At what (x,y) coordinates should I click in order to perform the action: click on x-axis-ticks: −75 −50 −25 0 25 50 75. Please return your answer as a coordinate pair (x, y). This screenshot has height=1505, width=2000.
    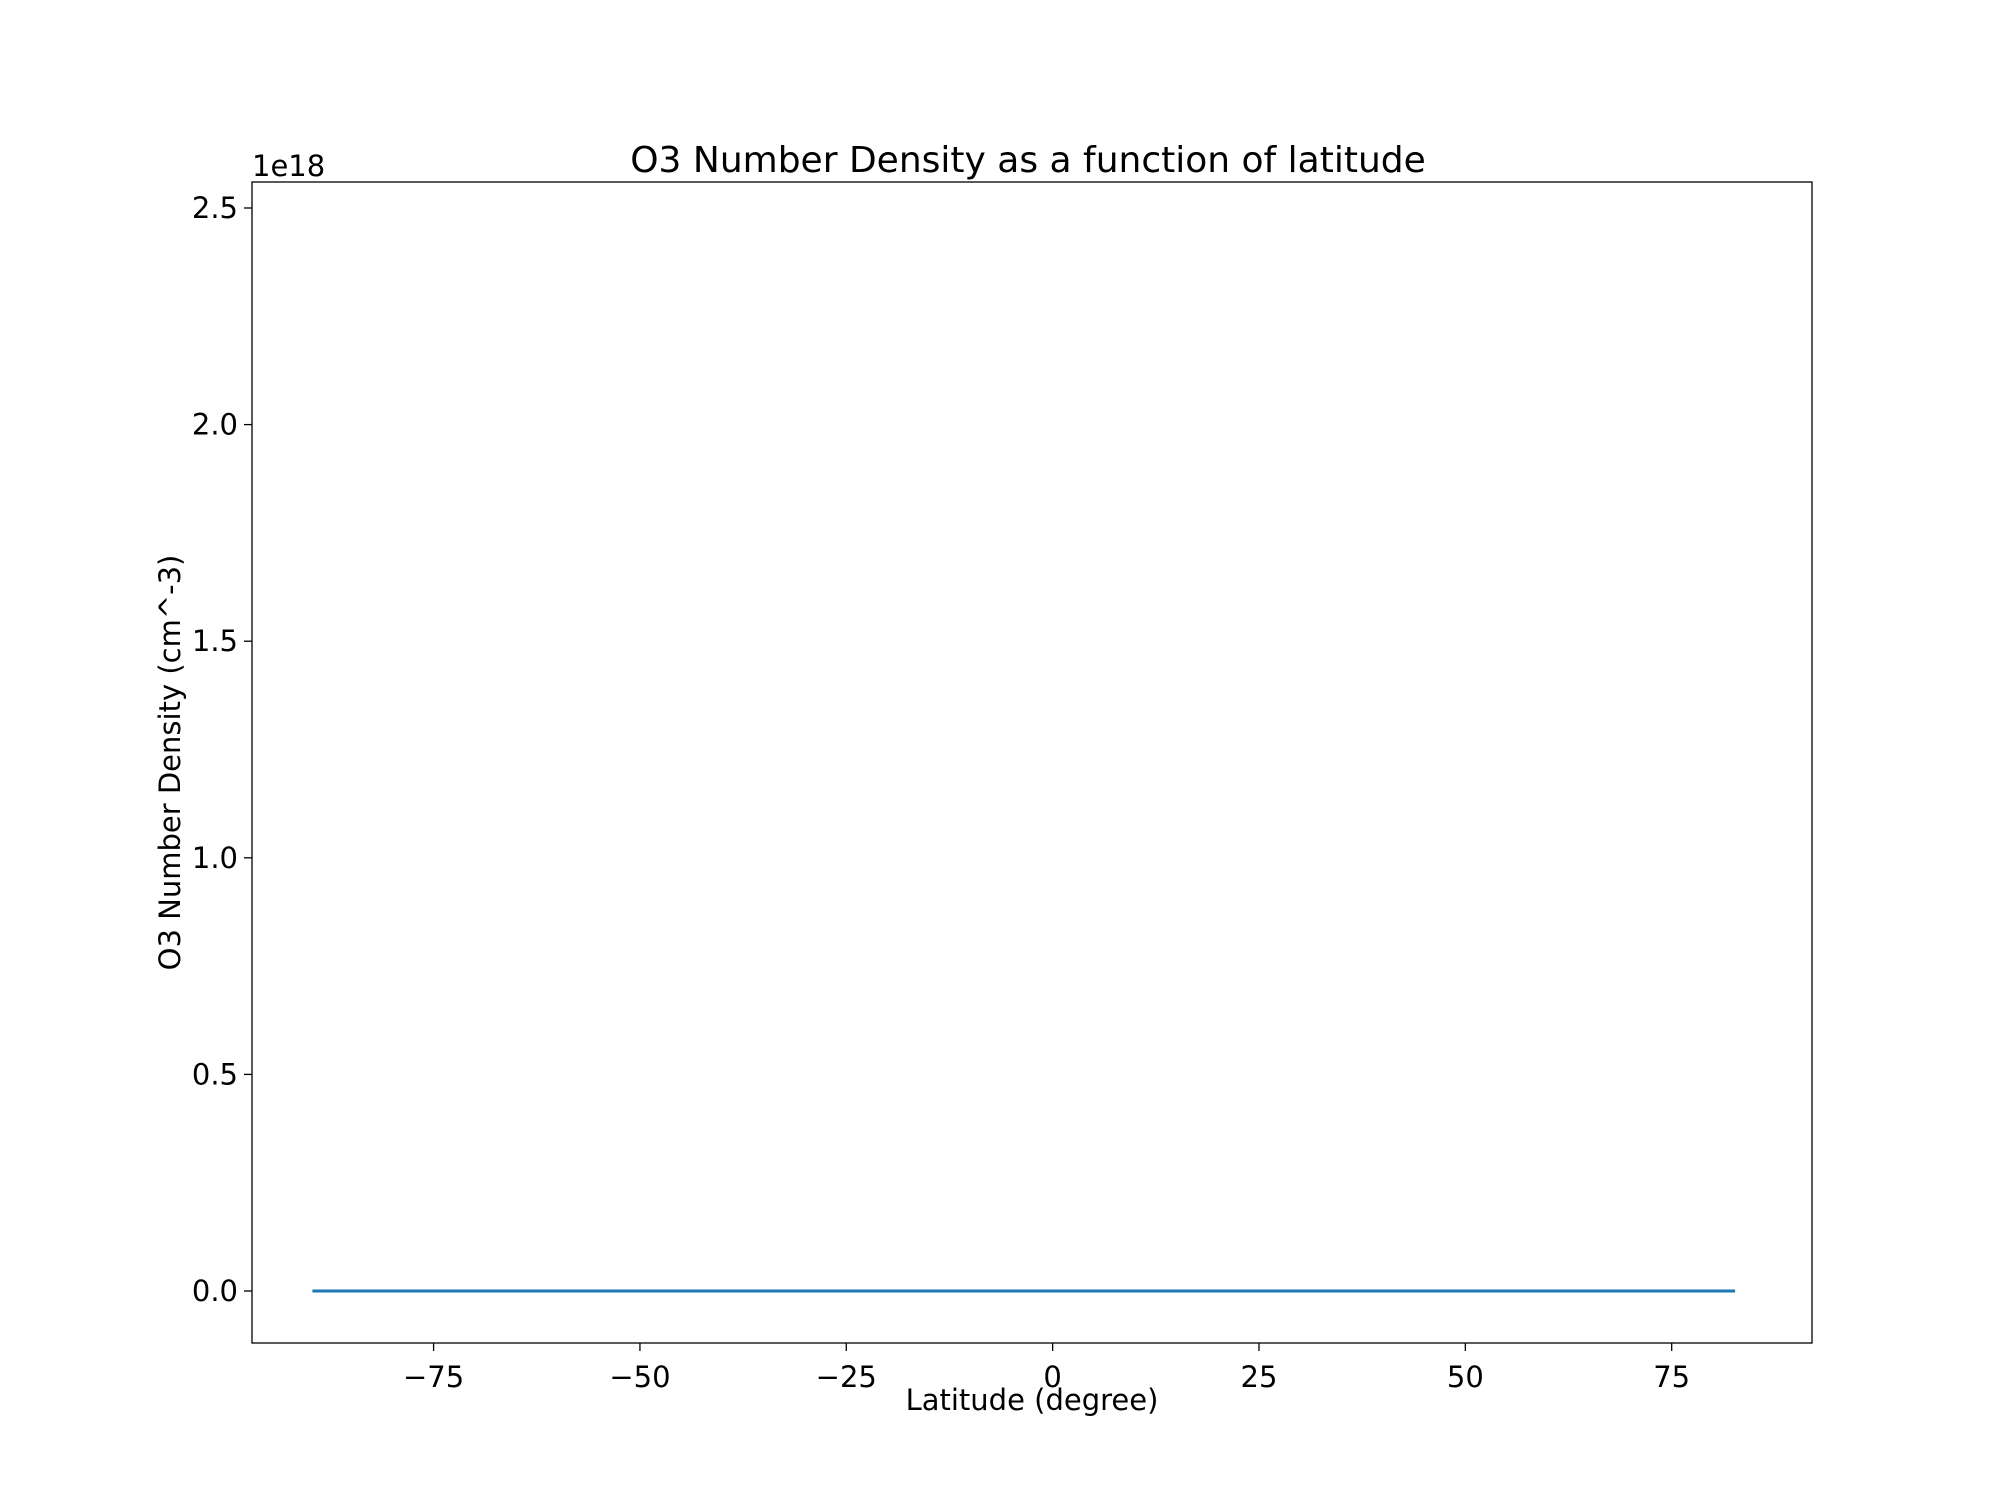
    Looking at the image, I should click on (1046, 1368).